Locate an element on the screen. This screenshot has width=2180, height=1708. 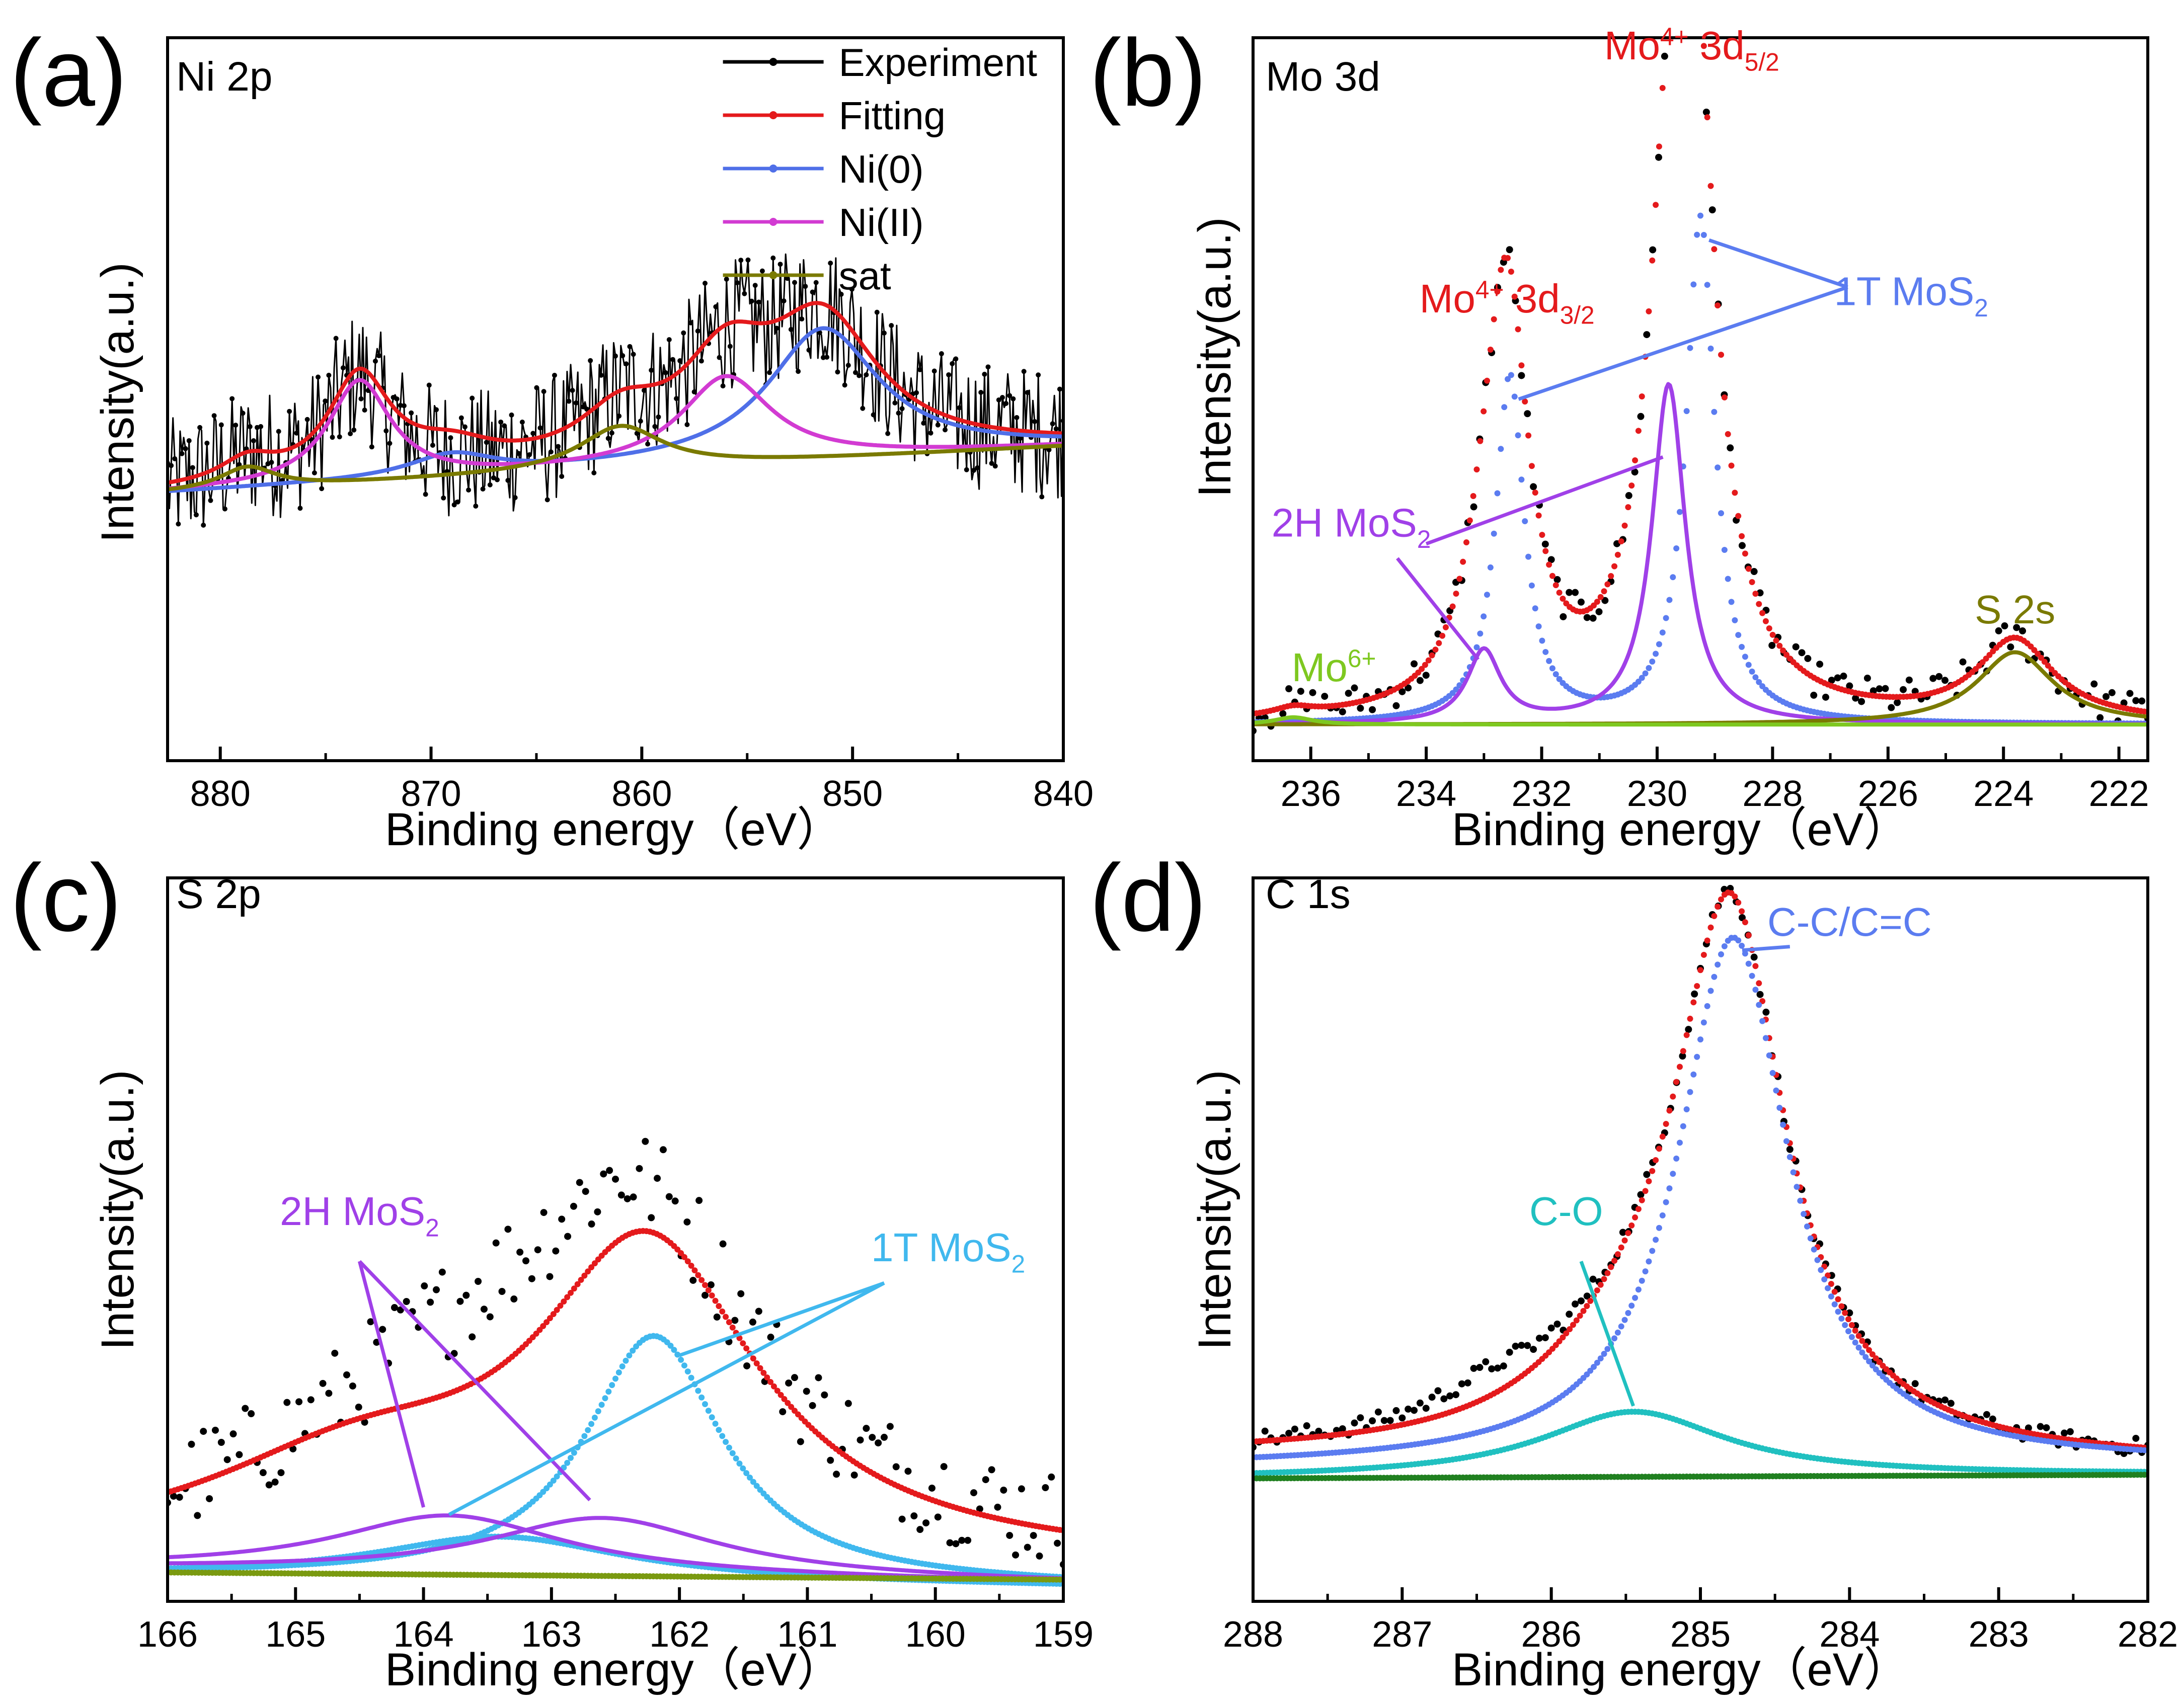
panel-c-xlabel: Binding energy（eV） is located at coordinates (614, 1669).